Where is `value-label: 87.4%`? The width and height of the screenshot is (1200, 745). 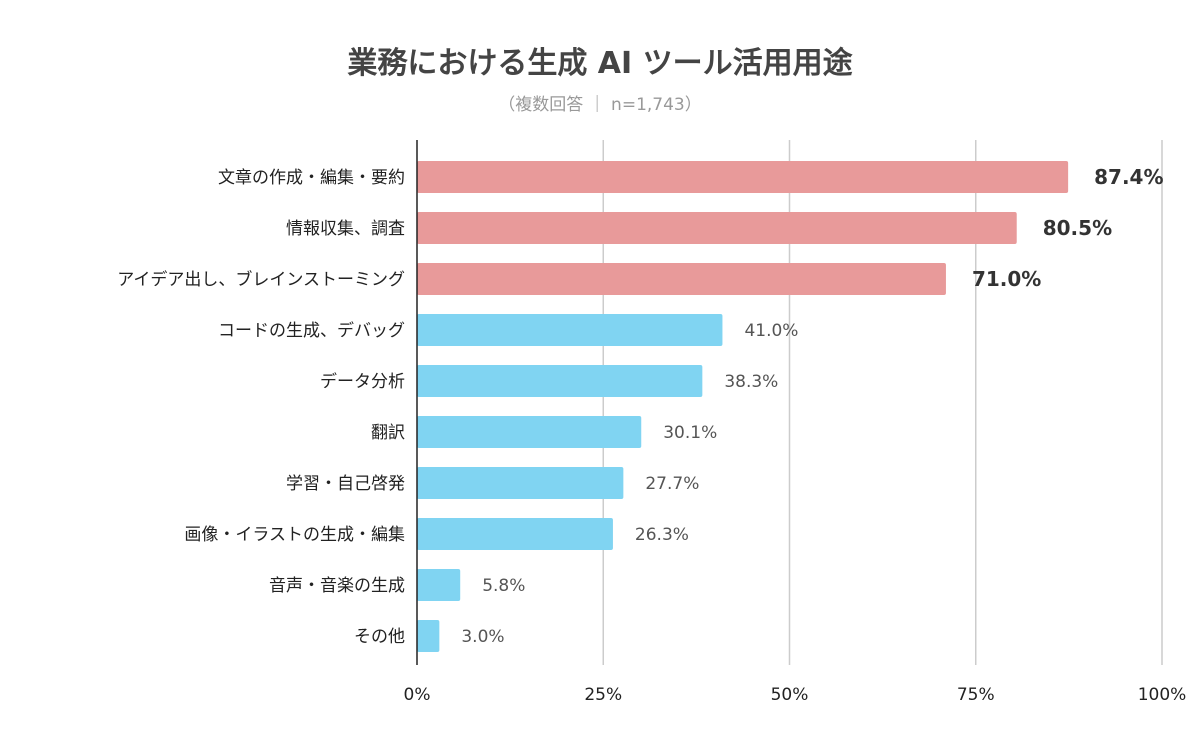 value-label: 87.4% is located at coordinates (1128, 177).